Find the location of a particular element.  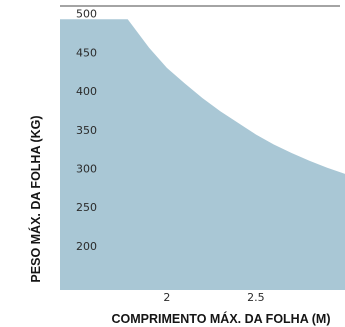

x-tick-label: 2.5 is located at coordinates (256, 297).